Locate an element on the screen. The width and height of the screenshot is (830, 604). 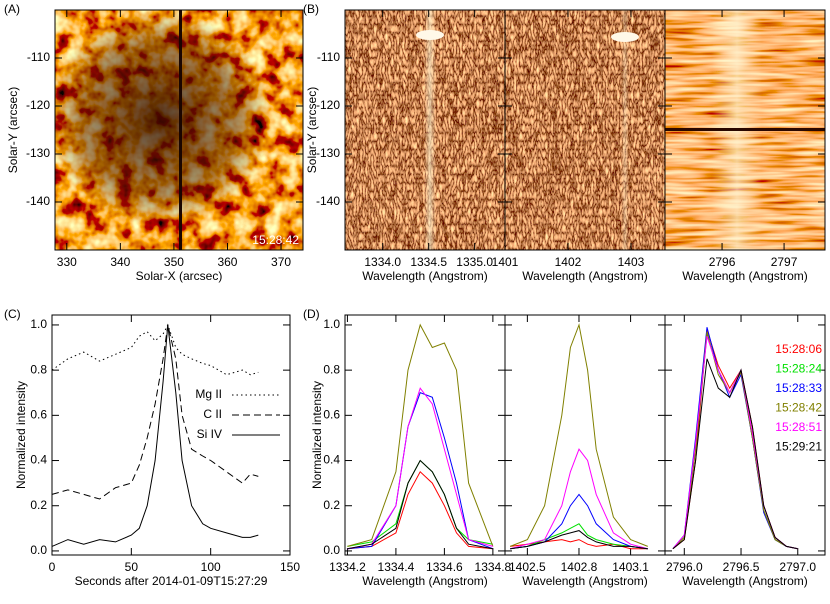
x-tick-label: 2796 is located at coordinates (722, 262).